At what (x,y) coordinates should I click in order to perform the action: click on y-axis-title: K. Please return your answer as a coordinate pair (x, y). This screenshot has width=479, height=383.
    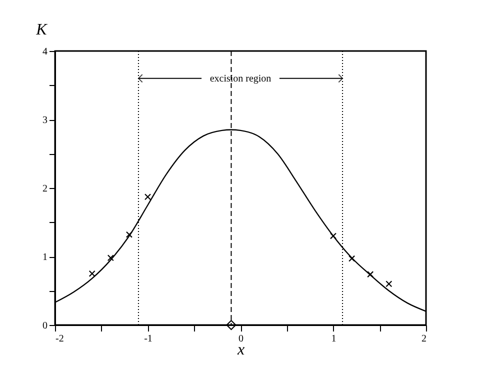
    Looking at the image, I should click on (41, 30).